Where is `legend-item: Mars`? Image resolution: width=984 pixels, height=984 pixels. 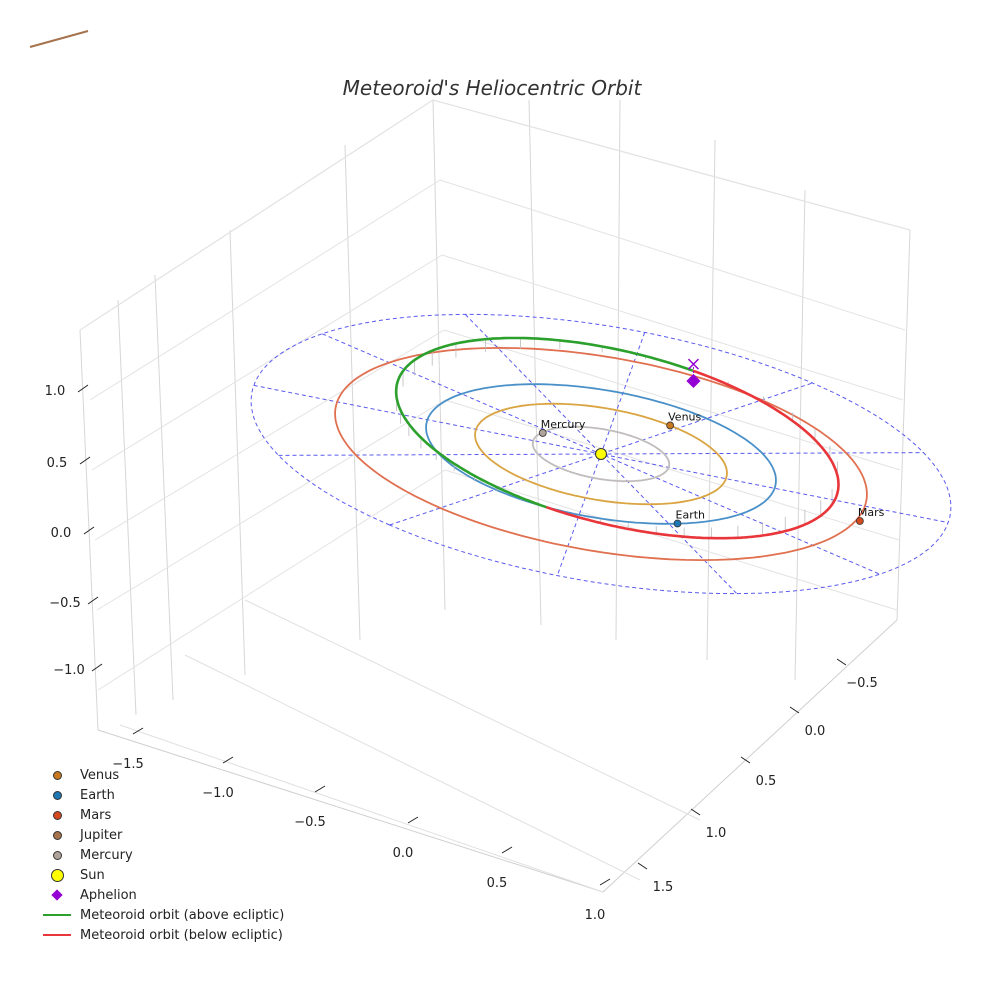
legend-item: Mars is located at coordinates (162, 815).